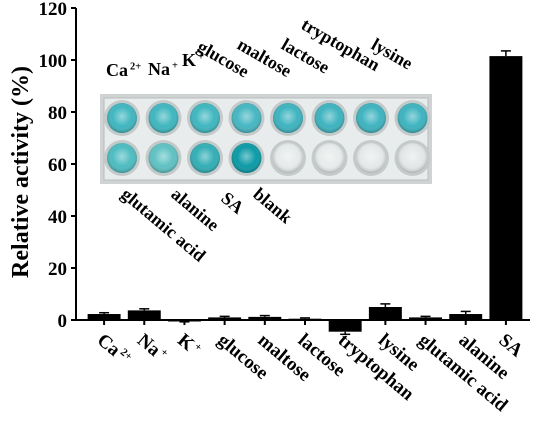 The width and height of the screenshot is (536, 424). I want to click on inset-label-top: Na +, so click(163, 69).